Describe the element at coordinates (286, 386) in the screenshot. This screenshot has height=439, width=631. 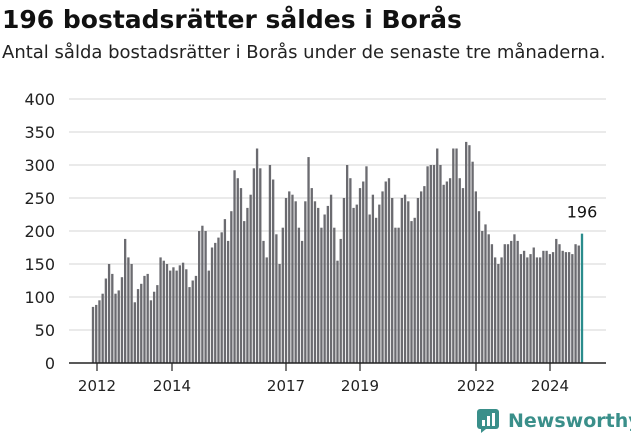
I see `x-tick-label: 2017` at that location.